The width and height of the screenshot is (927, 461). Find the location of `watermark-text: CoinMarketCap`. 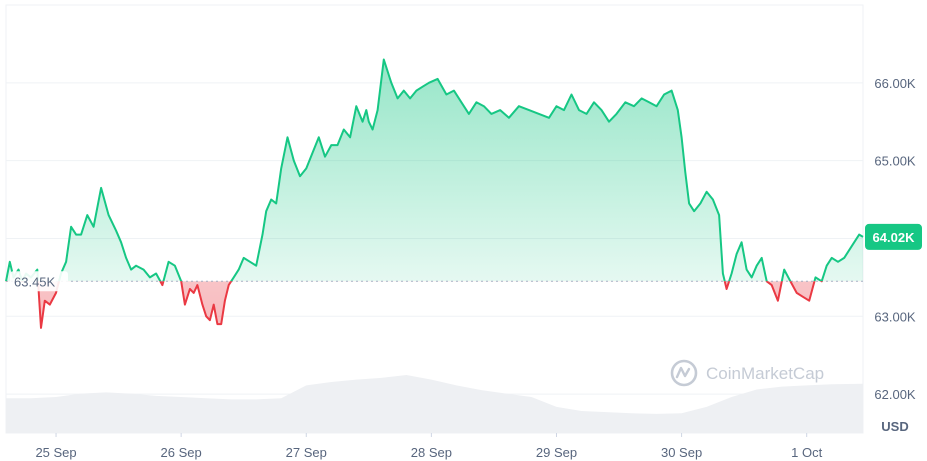

watermark-text: CoinMarketCap is located at coordinates (765, 373).